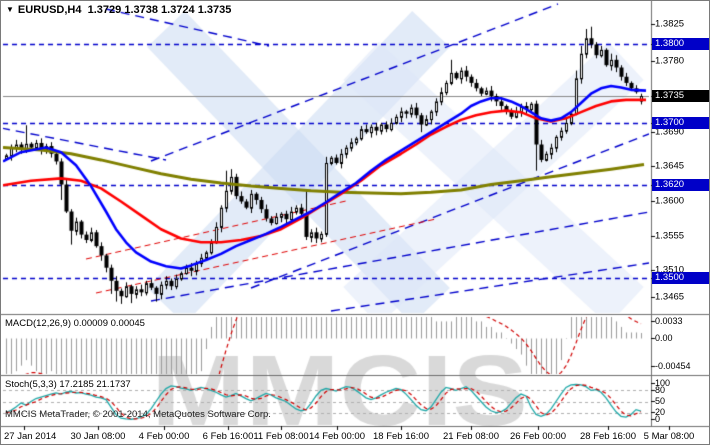 This screenshot has width=710, height=445. Describe the element at coordinates (680, 123) in the screenshot. I see `sr-price-tag: 1.3700` at that location.